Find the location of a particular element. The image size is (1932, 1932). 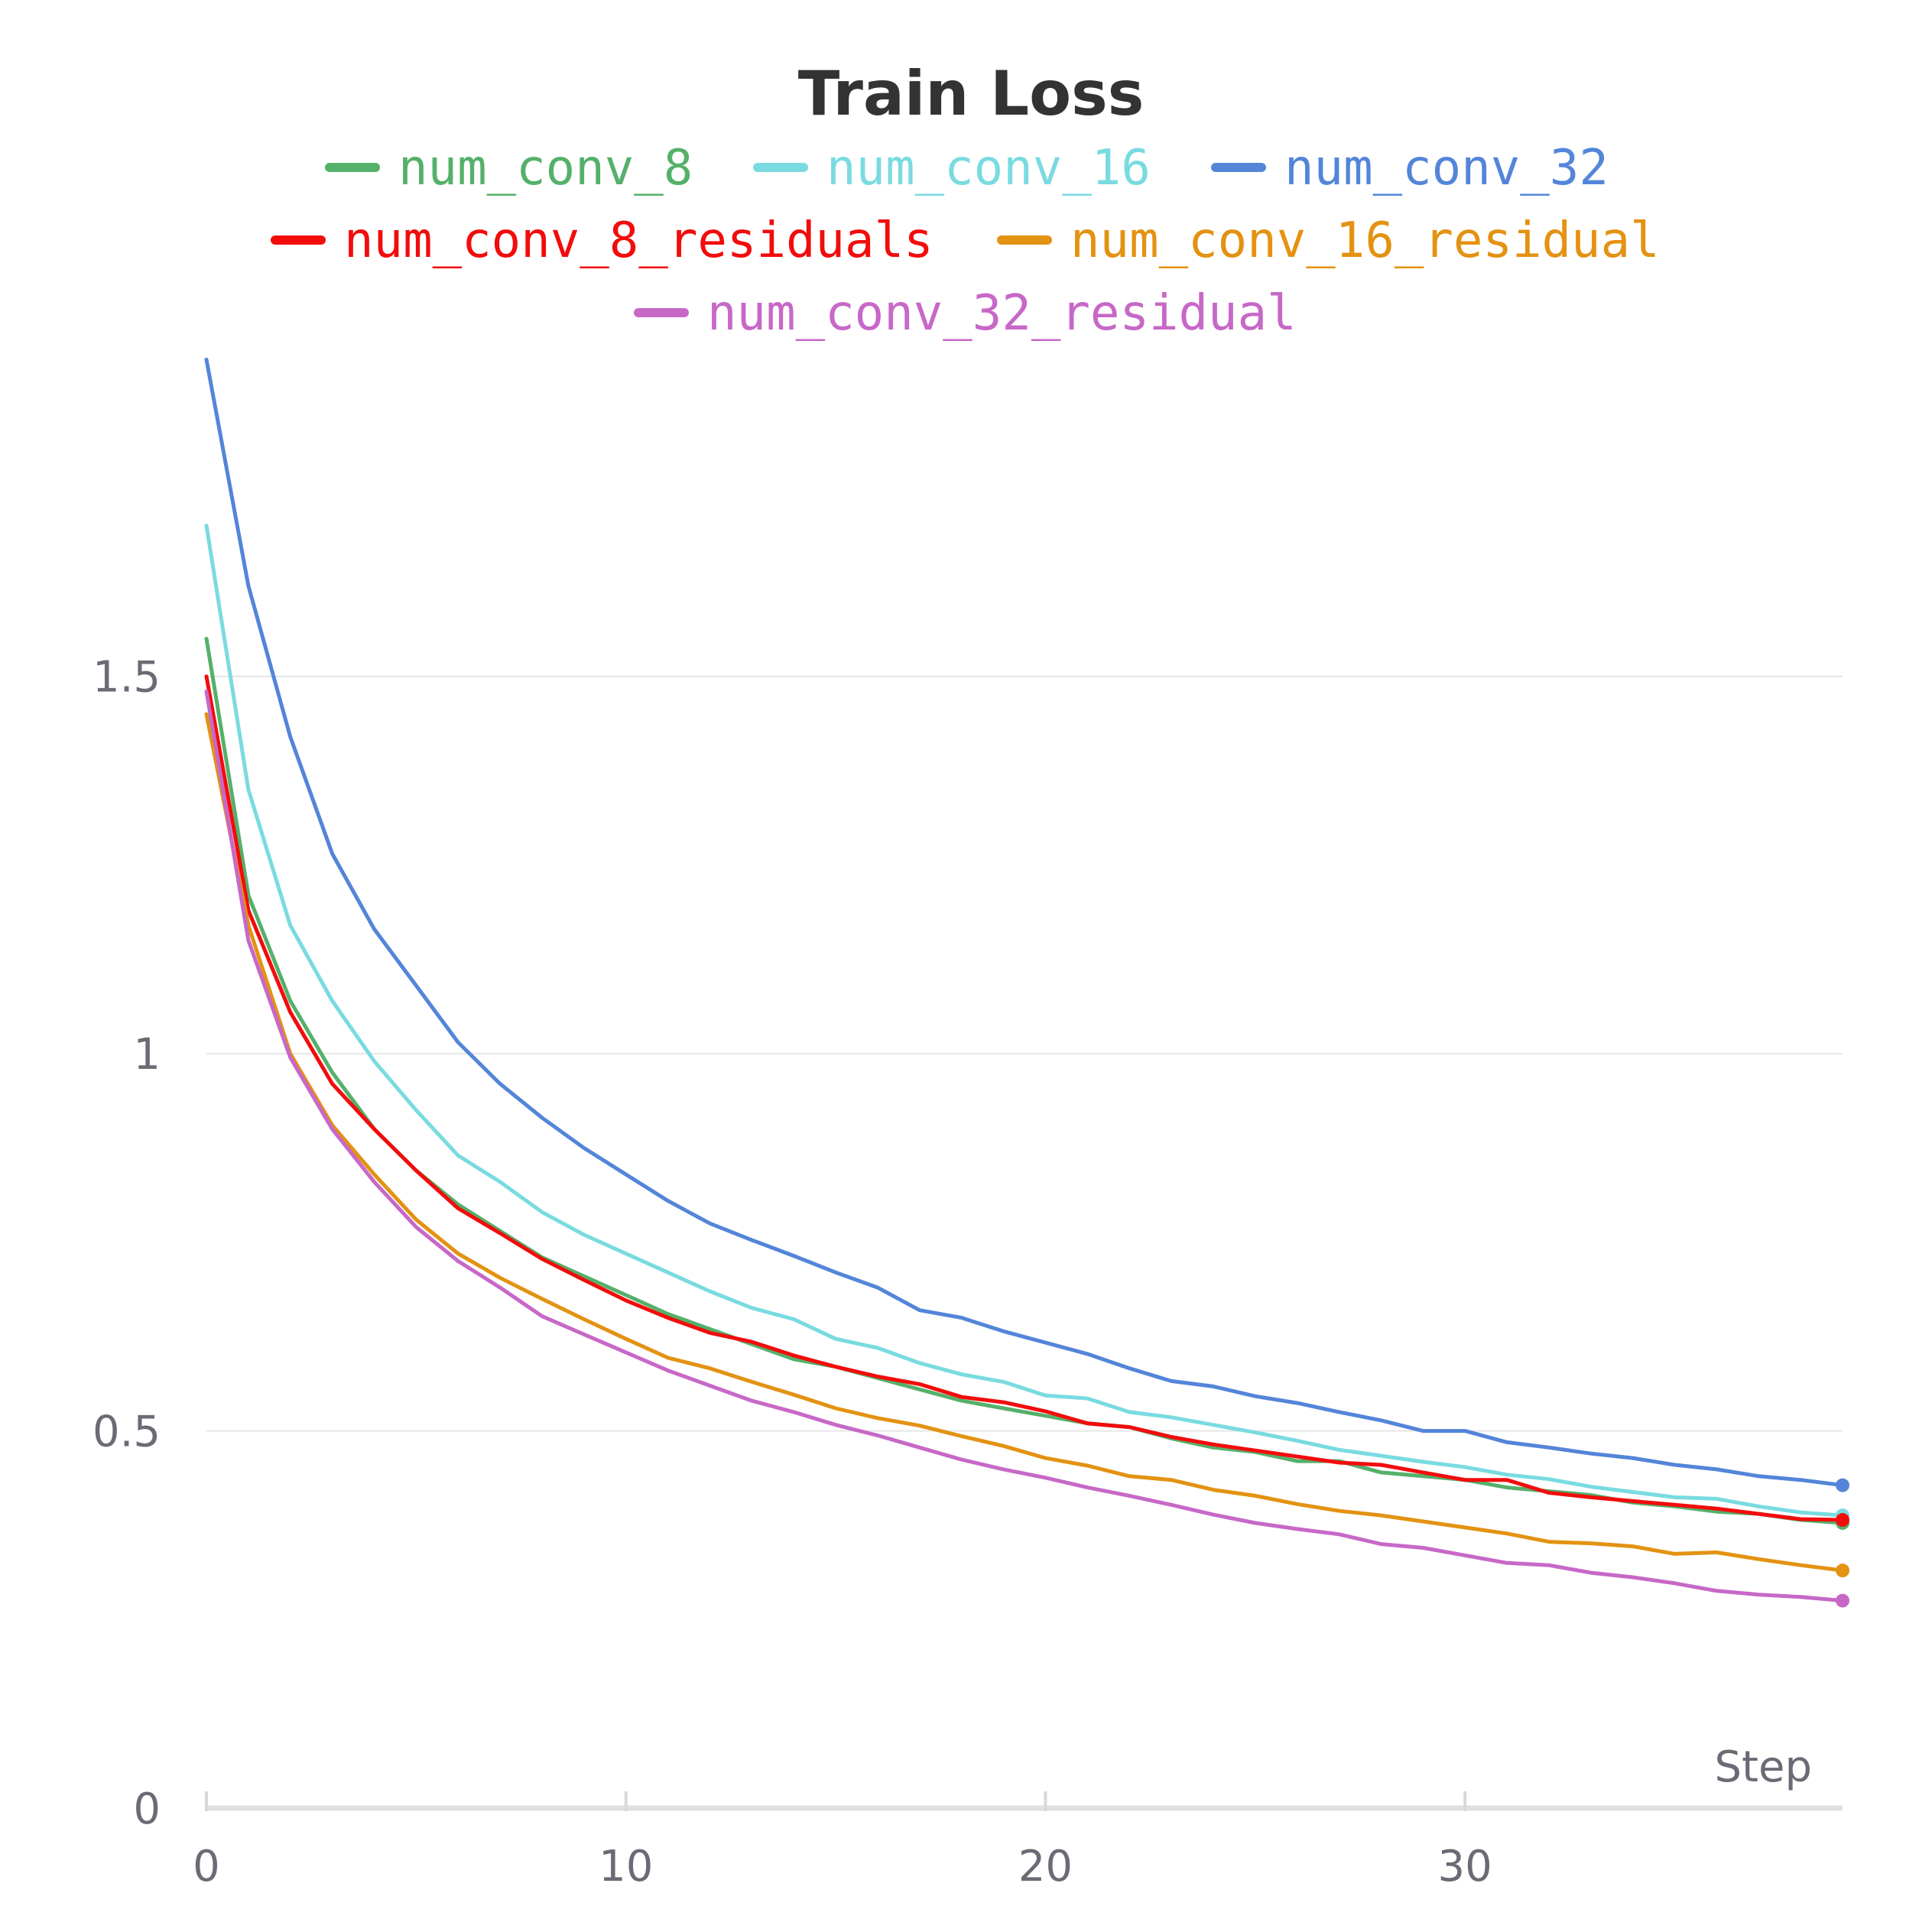

x-tick-label: 10 is located at coordinates (626, 1866).